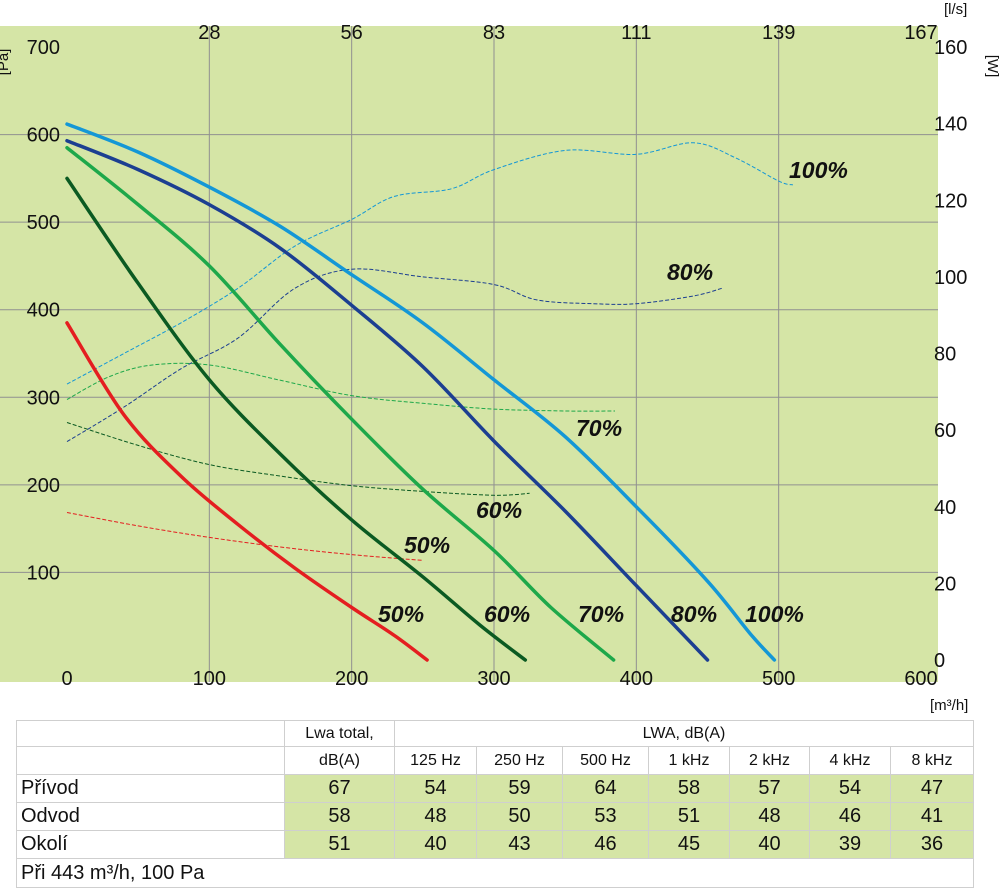  Describe the element at coordinates (774, 614) in the screenshot. I see `pressure-curve-label: 100%` at that location.